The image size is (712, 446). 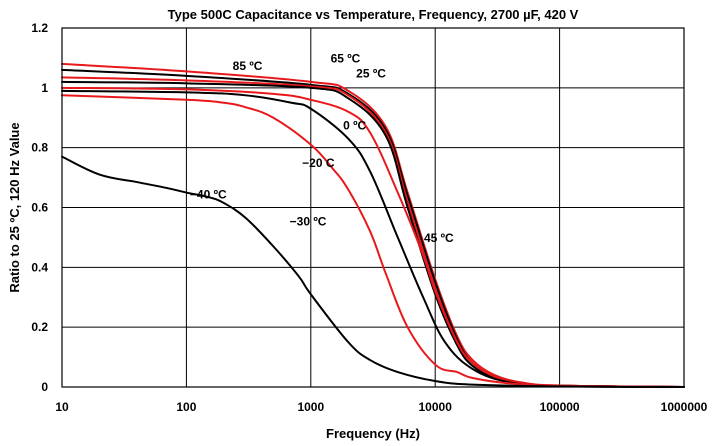 I want to click on temperature-annotation: −40 ºC, so click(x=208, y=195).